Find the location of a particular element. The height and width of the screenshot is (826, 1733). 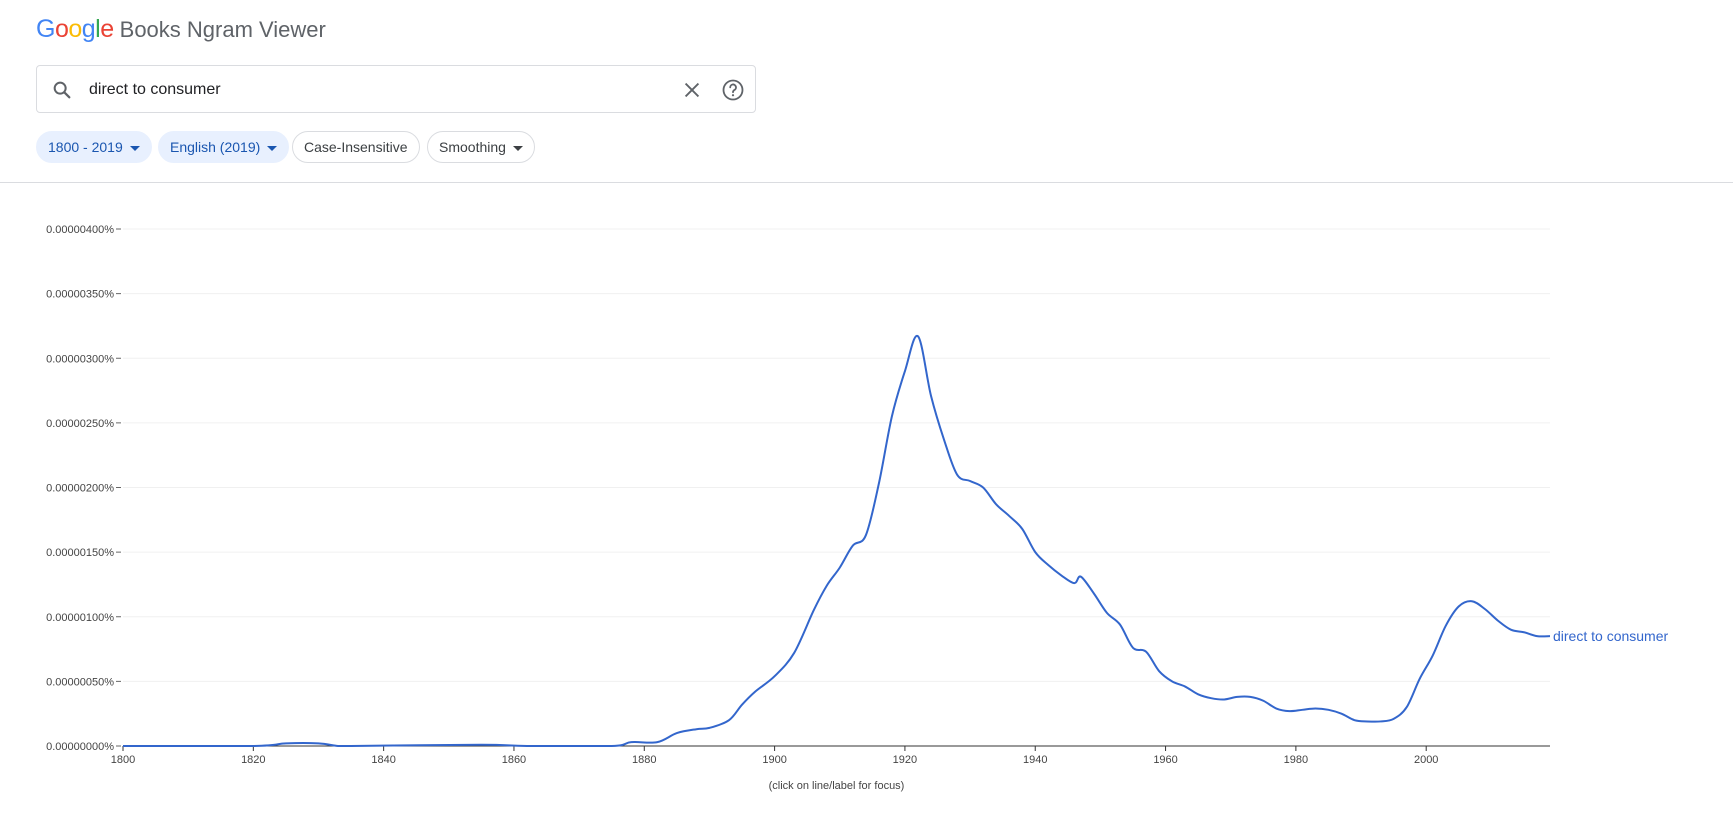

x-tick-label: 1940 is located at coordinates (1035, 760).